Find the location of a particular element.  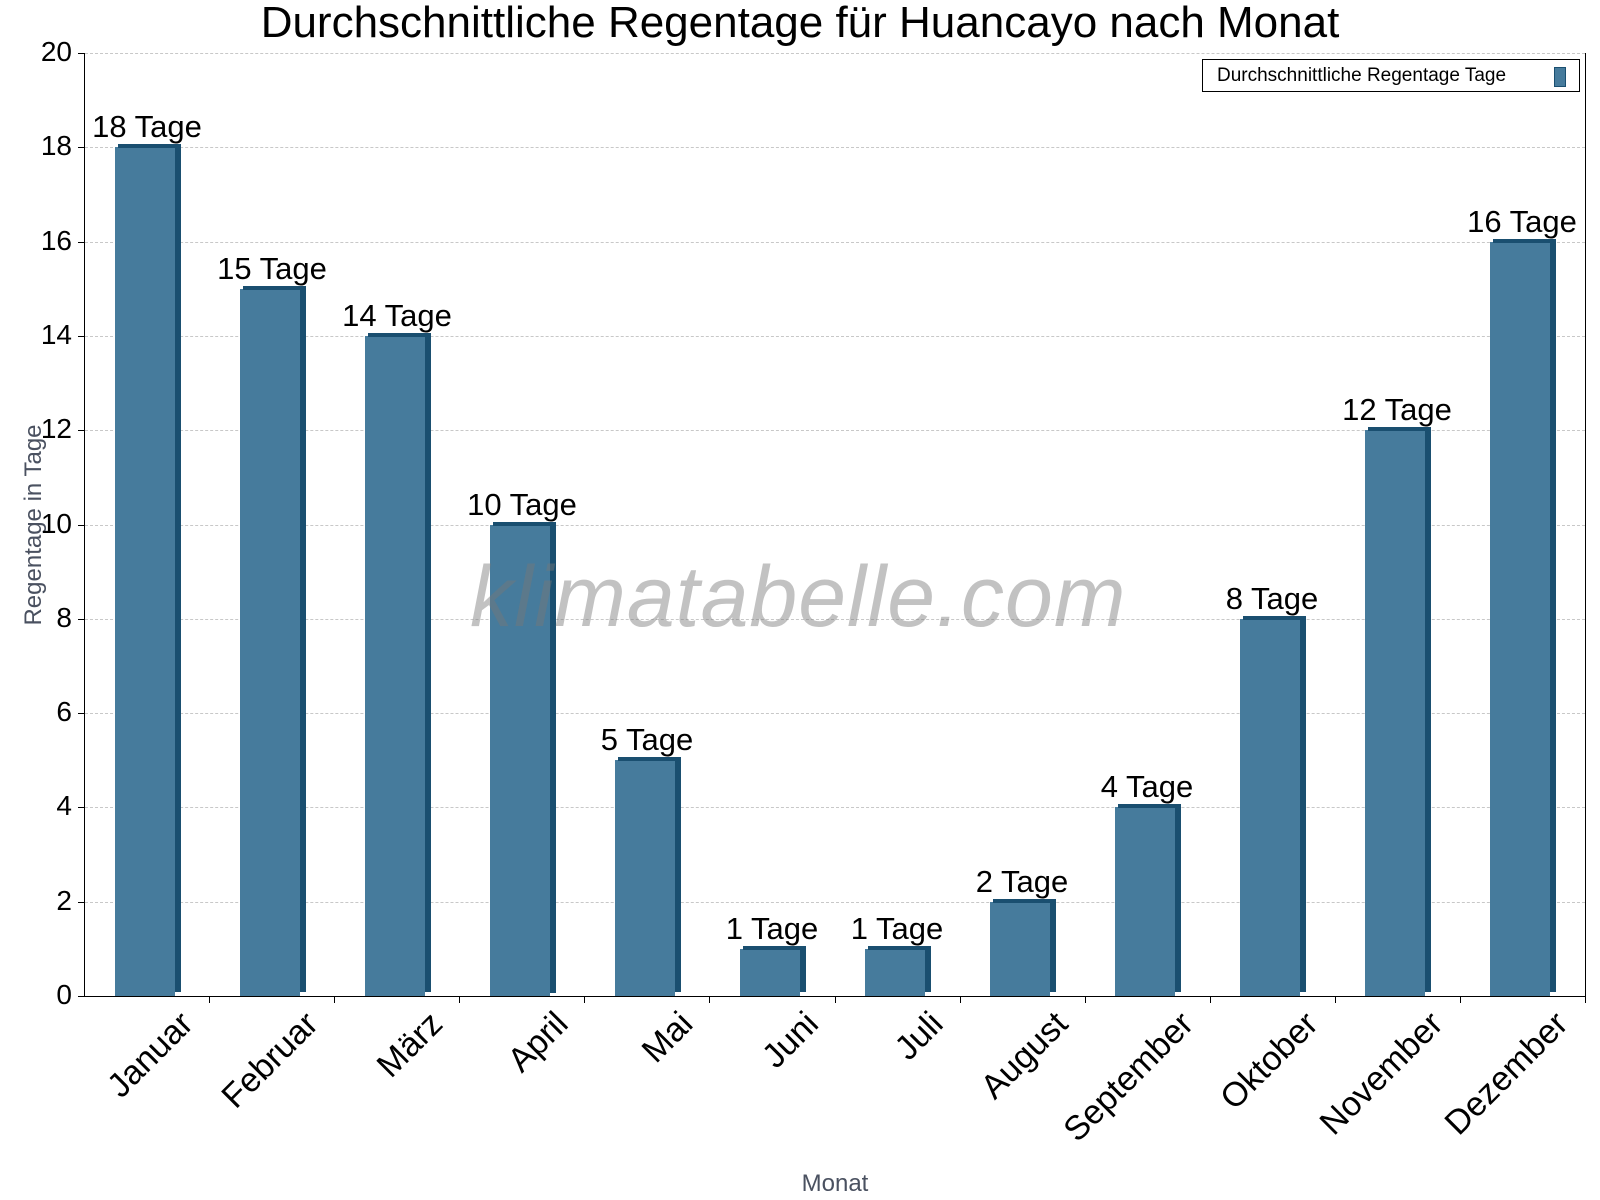

x-axis-line is located at coordinates (835, 996).